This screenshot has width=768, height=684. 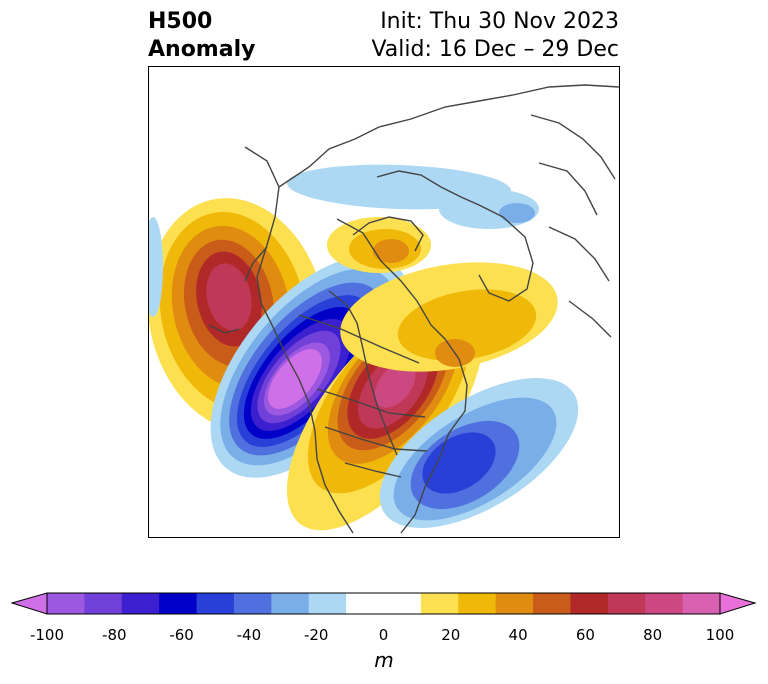 What do you see at coordinates (499, 21) in the screenshot?
I see `init-date-label: Init: Thu 30 Nov 2023` at bounding box center [499, 21].